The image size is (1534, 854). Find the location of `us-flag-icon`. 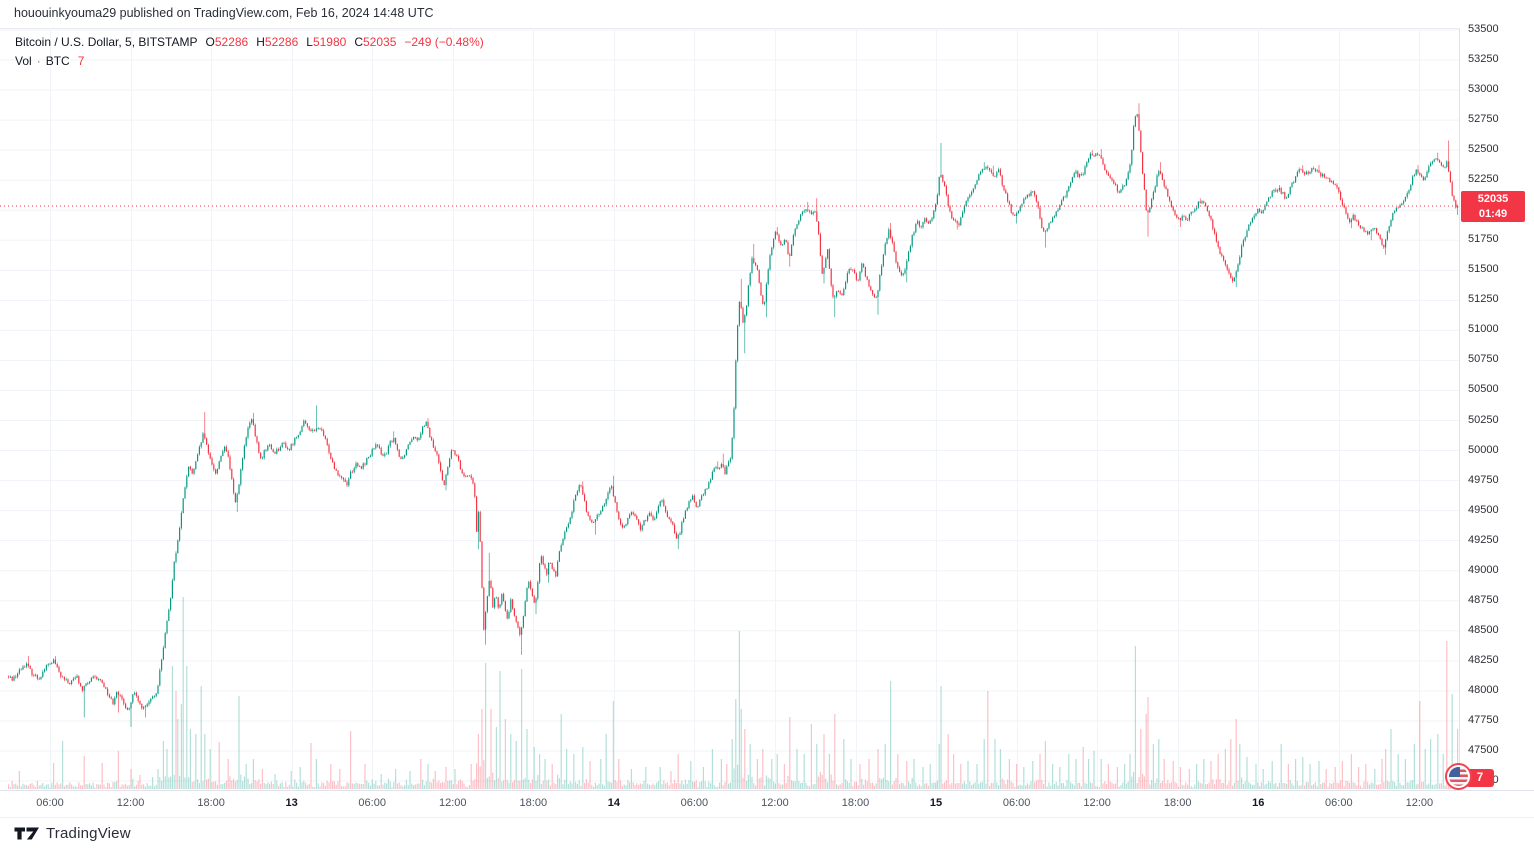

us-flag-icon is located at coordinates (1458, 776).